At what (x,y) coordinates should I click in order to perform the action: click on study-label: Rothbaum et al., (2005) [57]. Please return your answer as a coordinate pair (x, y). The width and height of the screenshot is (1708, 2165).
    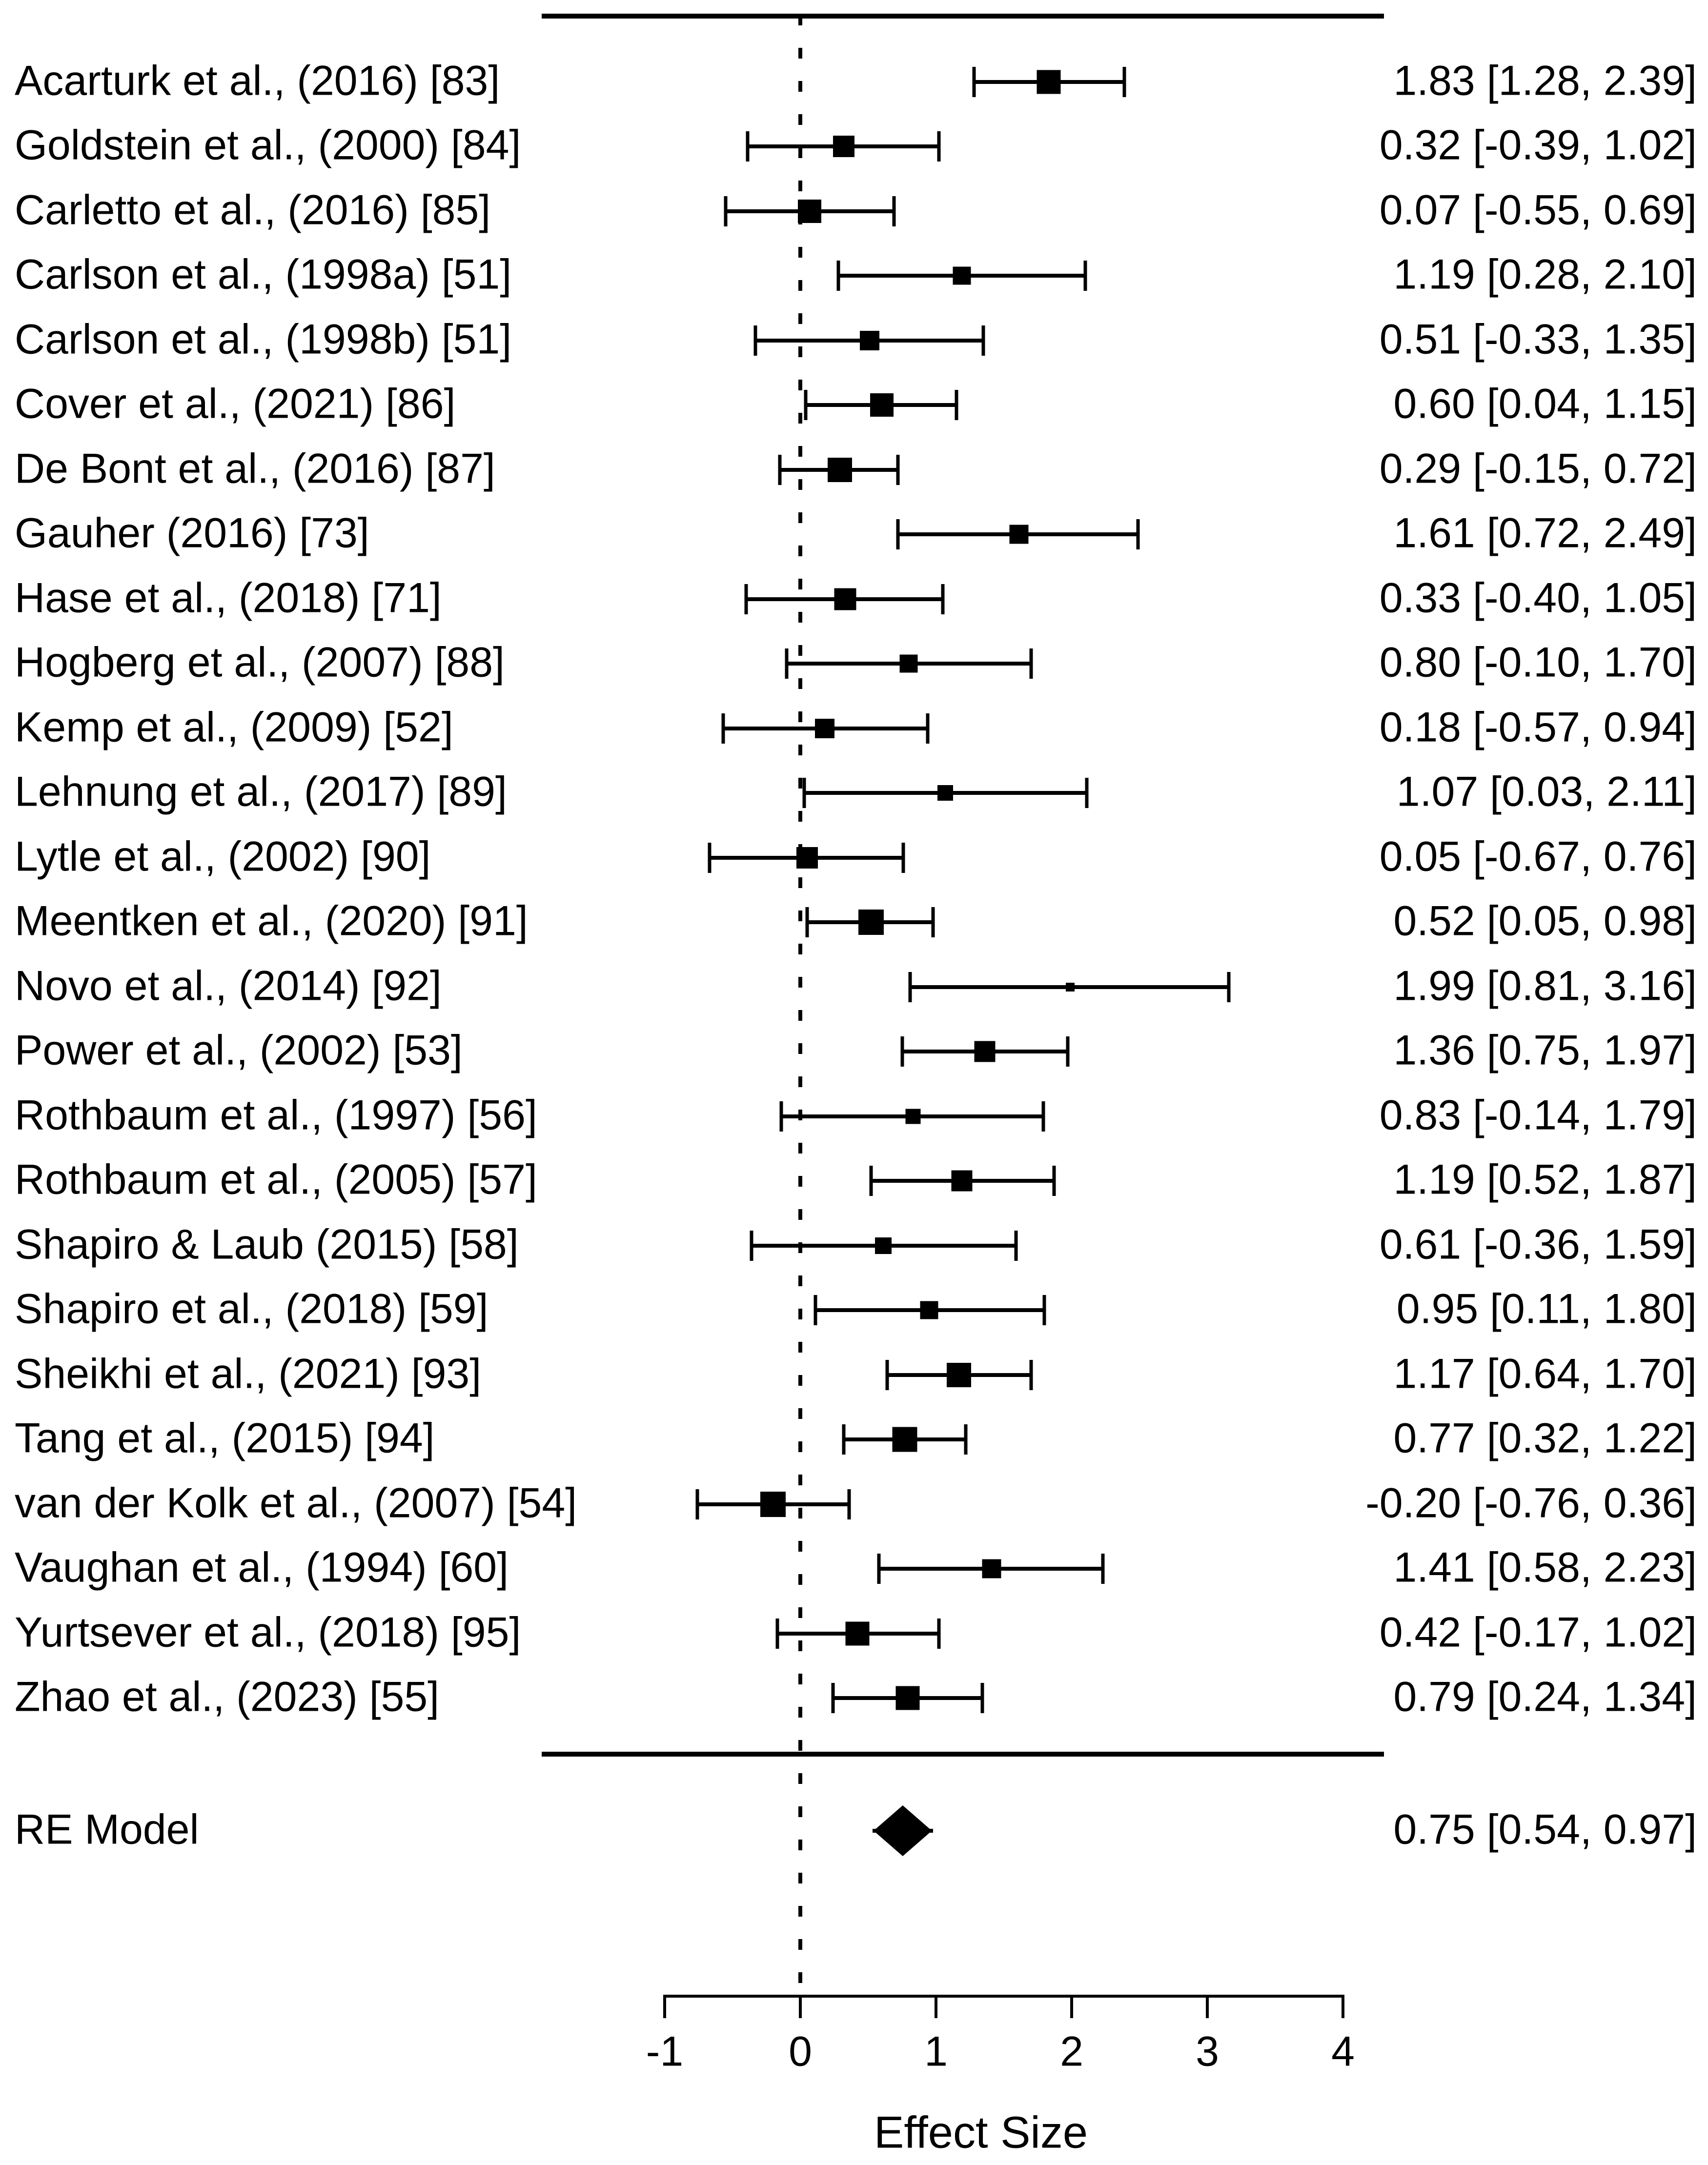
    Looking at the image, I should click on (276, 1179).